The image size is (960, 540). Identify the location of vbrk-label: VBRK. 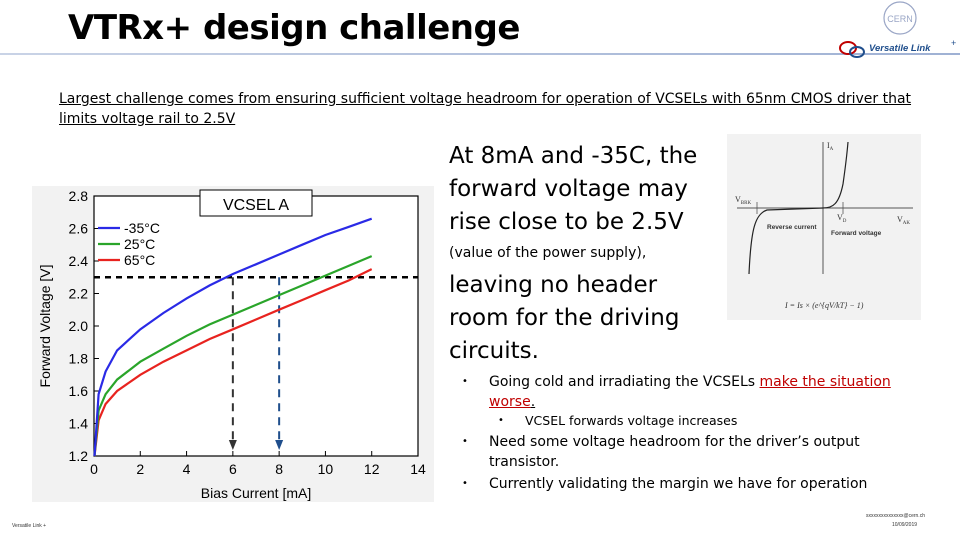
(743, 200).